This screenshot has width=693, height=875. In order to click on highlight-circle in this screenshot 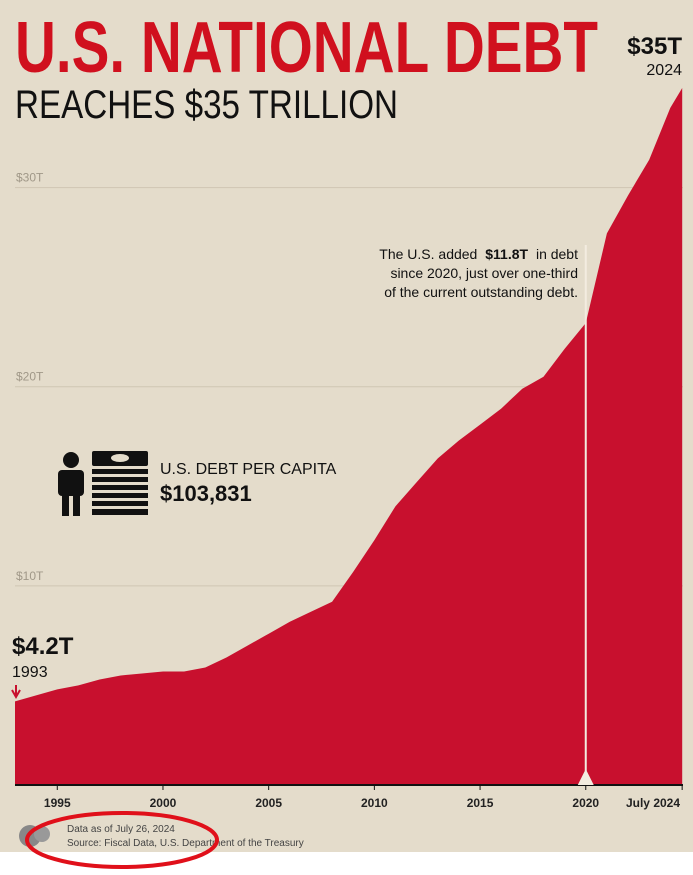, I will do `click(122, 840)`.